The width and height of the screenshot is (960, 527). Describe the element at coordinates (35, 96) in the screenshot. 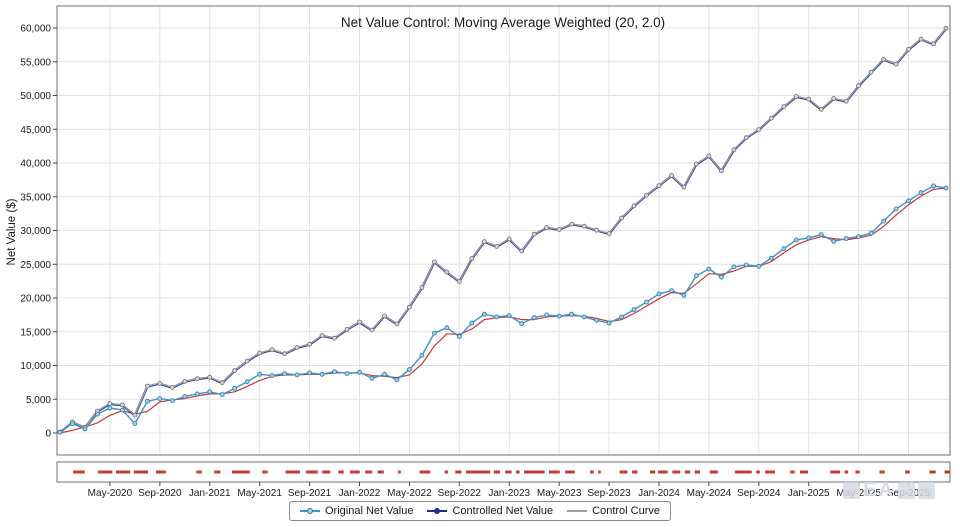

I see `y-tick-label: 50,000` at that location.